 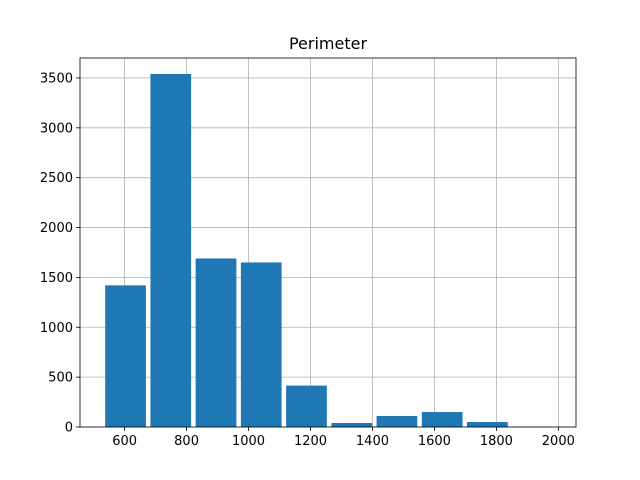 What do you see at coordinates (372, 441) in the screenshot?
I see `x-tick-label: 1400` at bounding box center [372, 441].